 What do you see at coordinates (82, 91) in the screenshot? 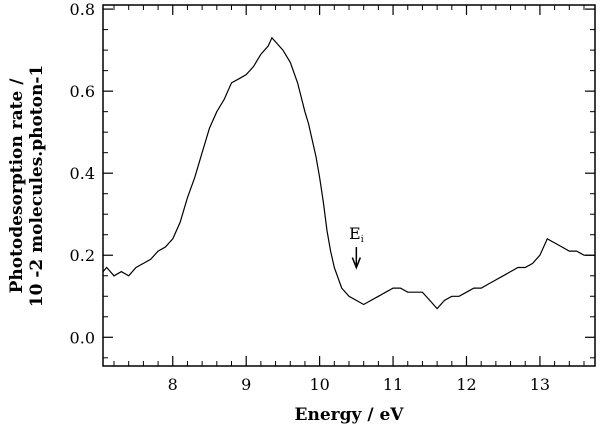
I see `y-tick-label: 0.6` at bounding box center [82, 91].